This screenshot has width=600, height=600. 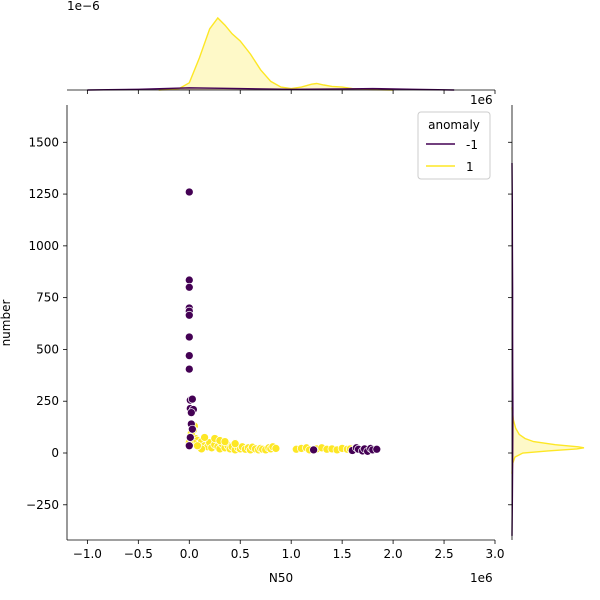 I want to click on x-tick-label: 0.0, so click(x=189, y=554).